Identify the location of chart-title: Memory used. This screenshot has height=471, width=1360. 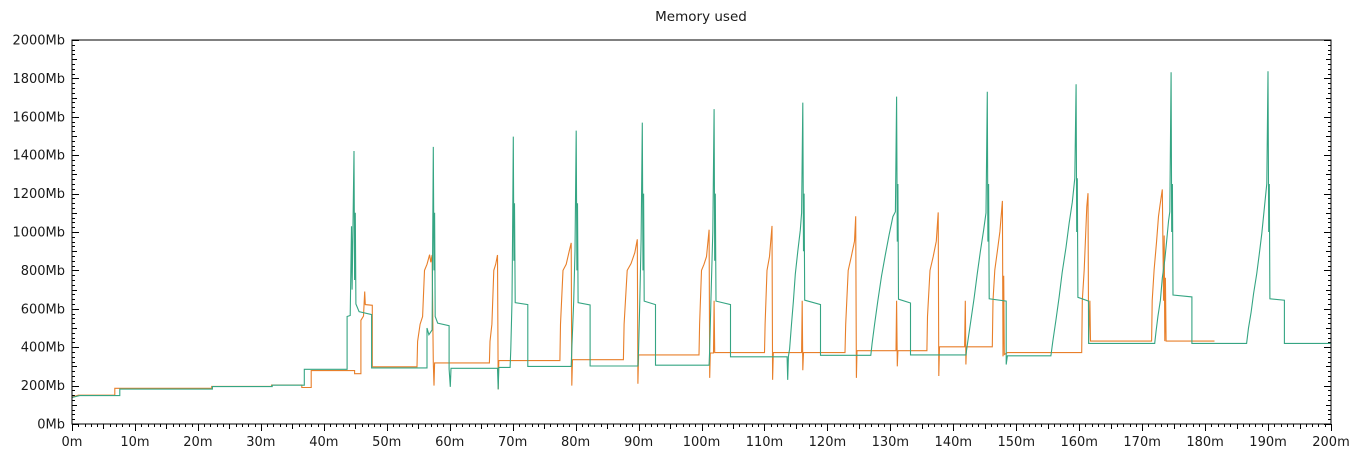
(701, 17).